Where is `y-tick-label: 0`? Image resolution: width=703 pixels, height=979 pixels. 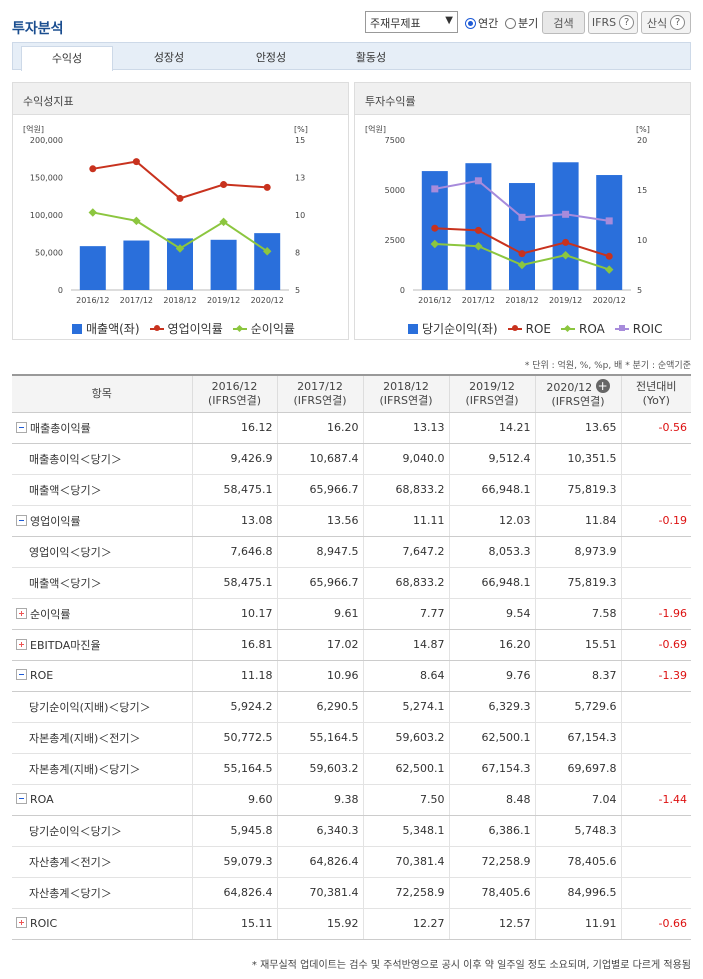
y-tick-label: 0 is located at coordinates (402, 290).